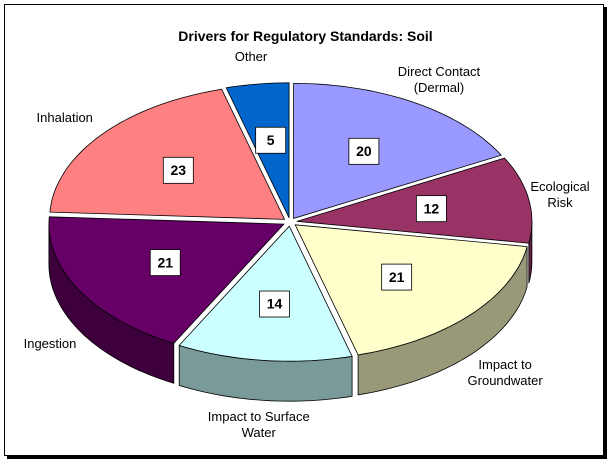 This screenshot has width=611, height=464. I want to click on value-label: 14, so click(275, 304).